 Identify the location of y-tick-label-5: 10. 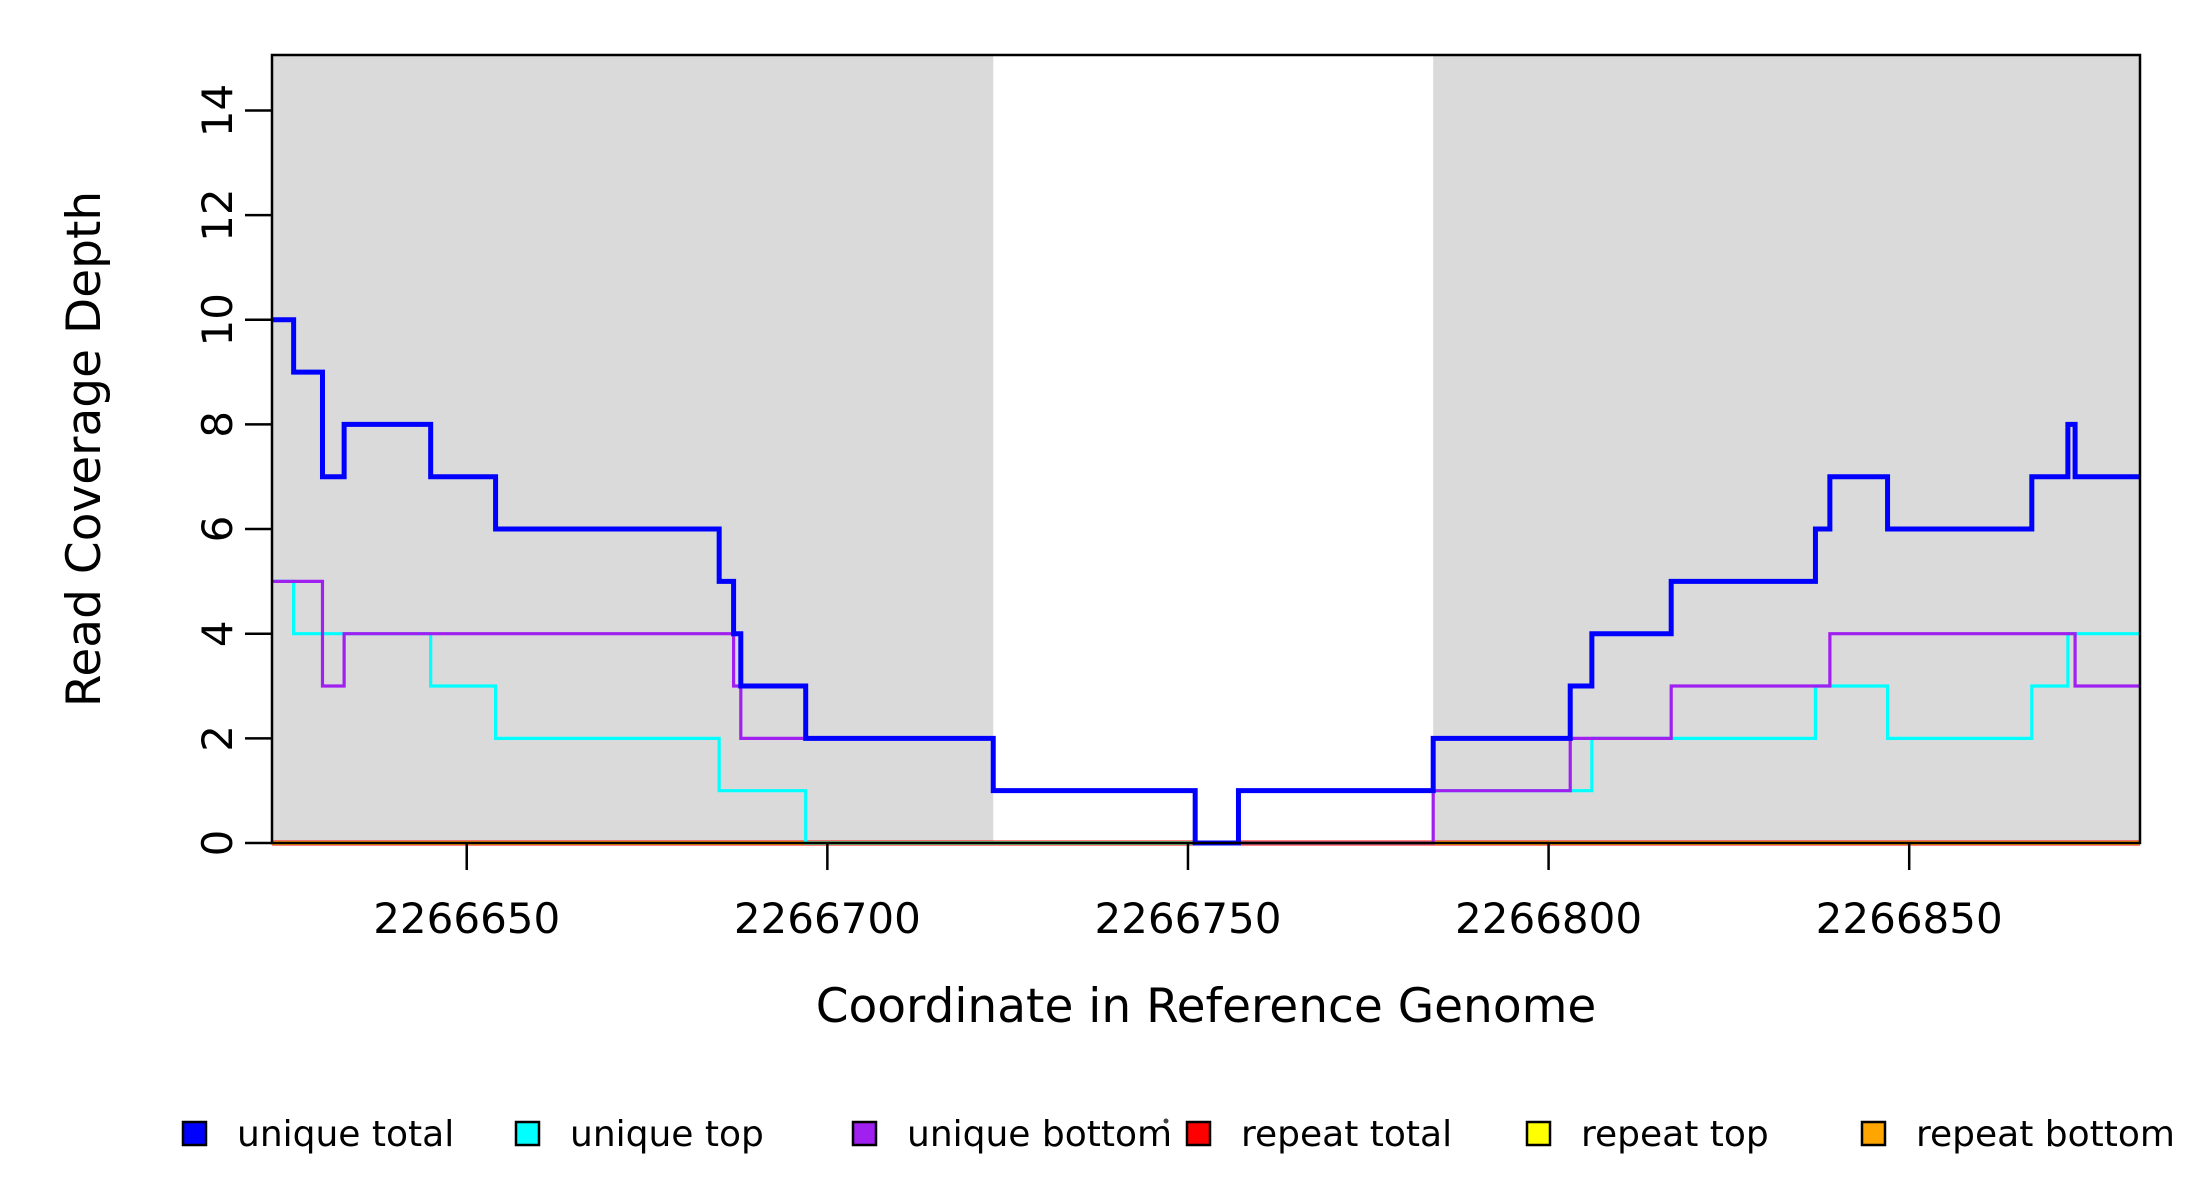
(217, 319).